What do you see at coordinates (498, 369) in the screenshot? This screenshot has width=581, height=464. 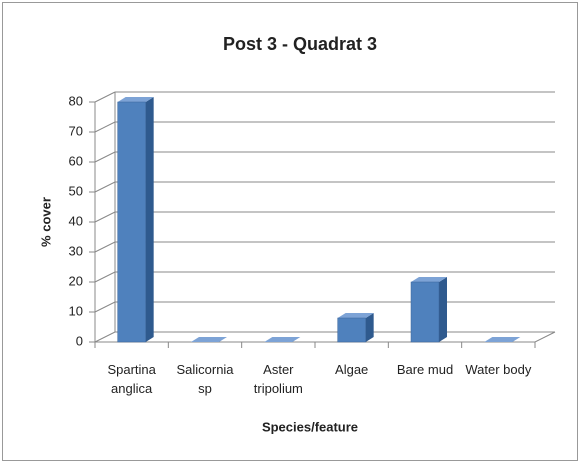 I see `x-tick-label: Water body` at bounding box center [498, 369].